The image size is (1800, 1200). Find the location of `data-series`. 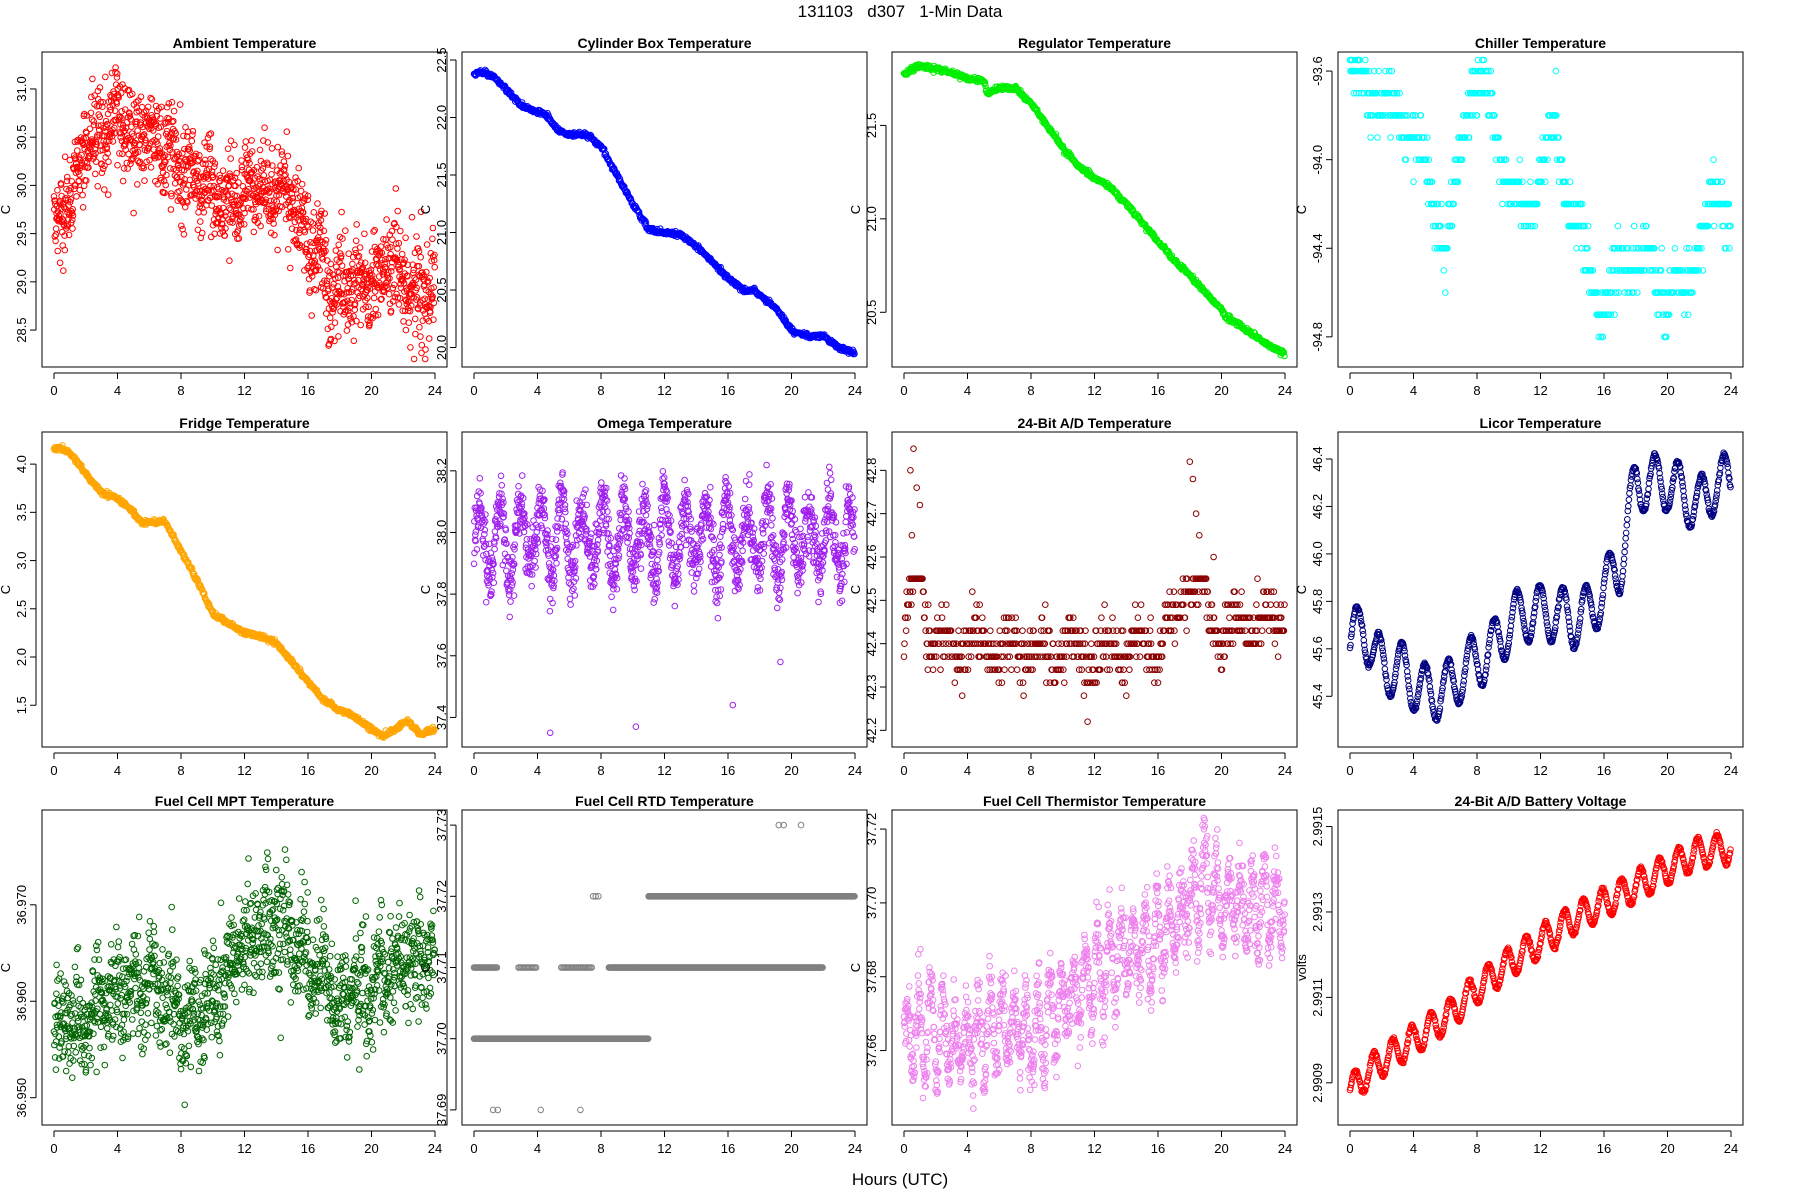

data-series is located at coordinates (244, 213).